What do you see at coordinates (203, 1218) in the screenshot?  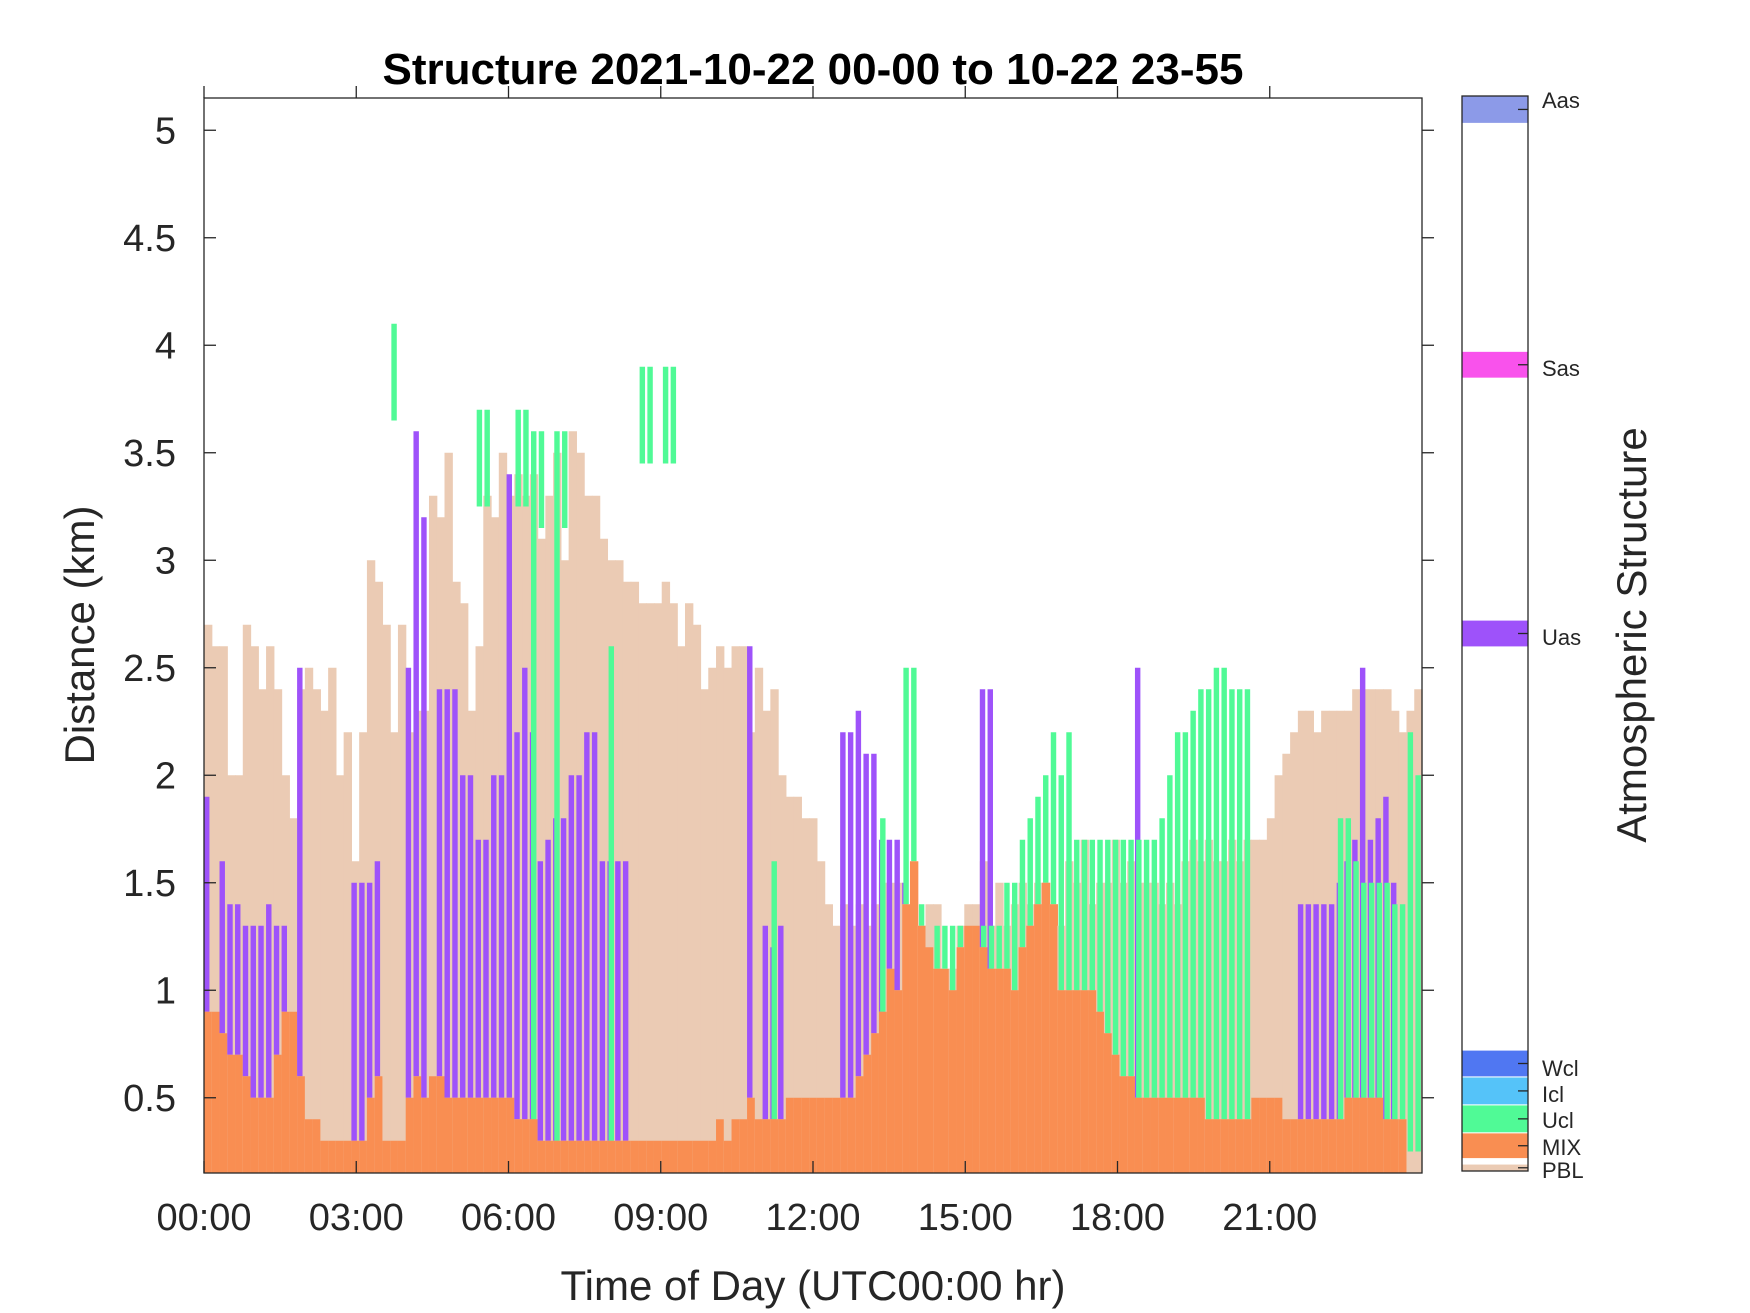 I see `x-tick-label: 00:00` at bounding box center [203, 1218].